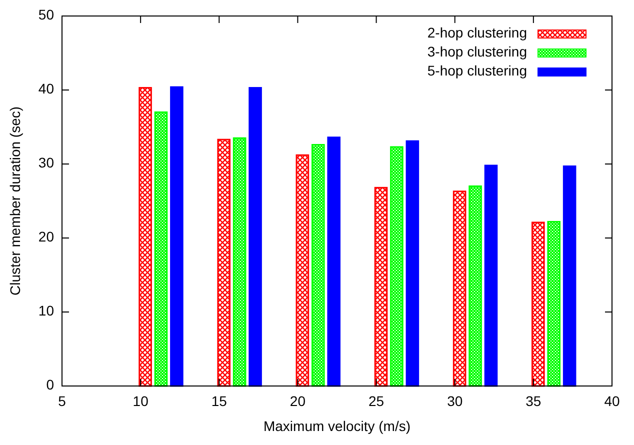  Describe the element at coordinates (50, 384) in the screenshot. I see `y-tick-label: 0` at that location.